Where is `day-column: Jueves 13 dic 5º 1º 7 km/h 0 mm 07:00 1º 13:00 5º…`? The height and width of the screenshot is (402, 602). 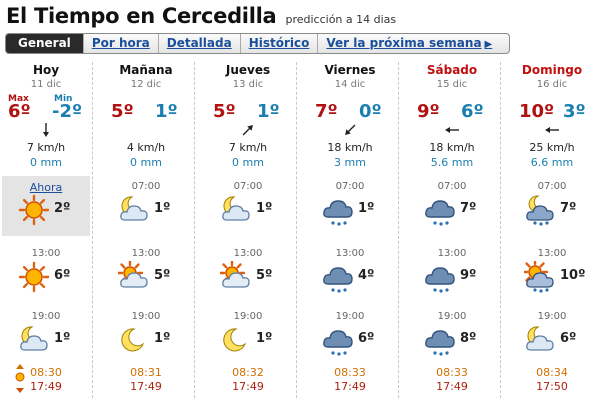 day-column: Jueves 13 dic 5º 1º 7 km/h 0 mm 07:00 1º 13:00 5º… is located at coordinates (248, 229).